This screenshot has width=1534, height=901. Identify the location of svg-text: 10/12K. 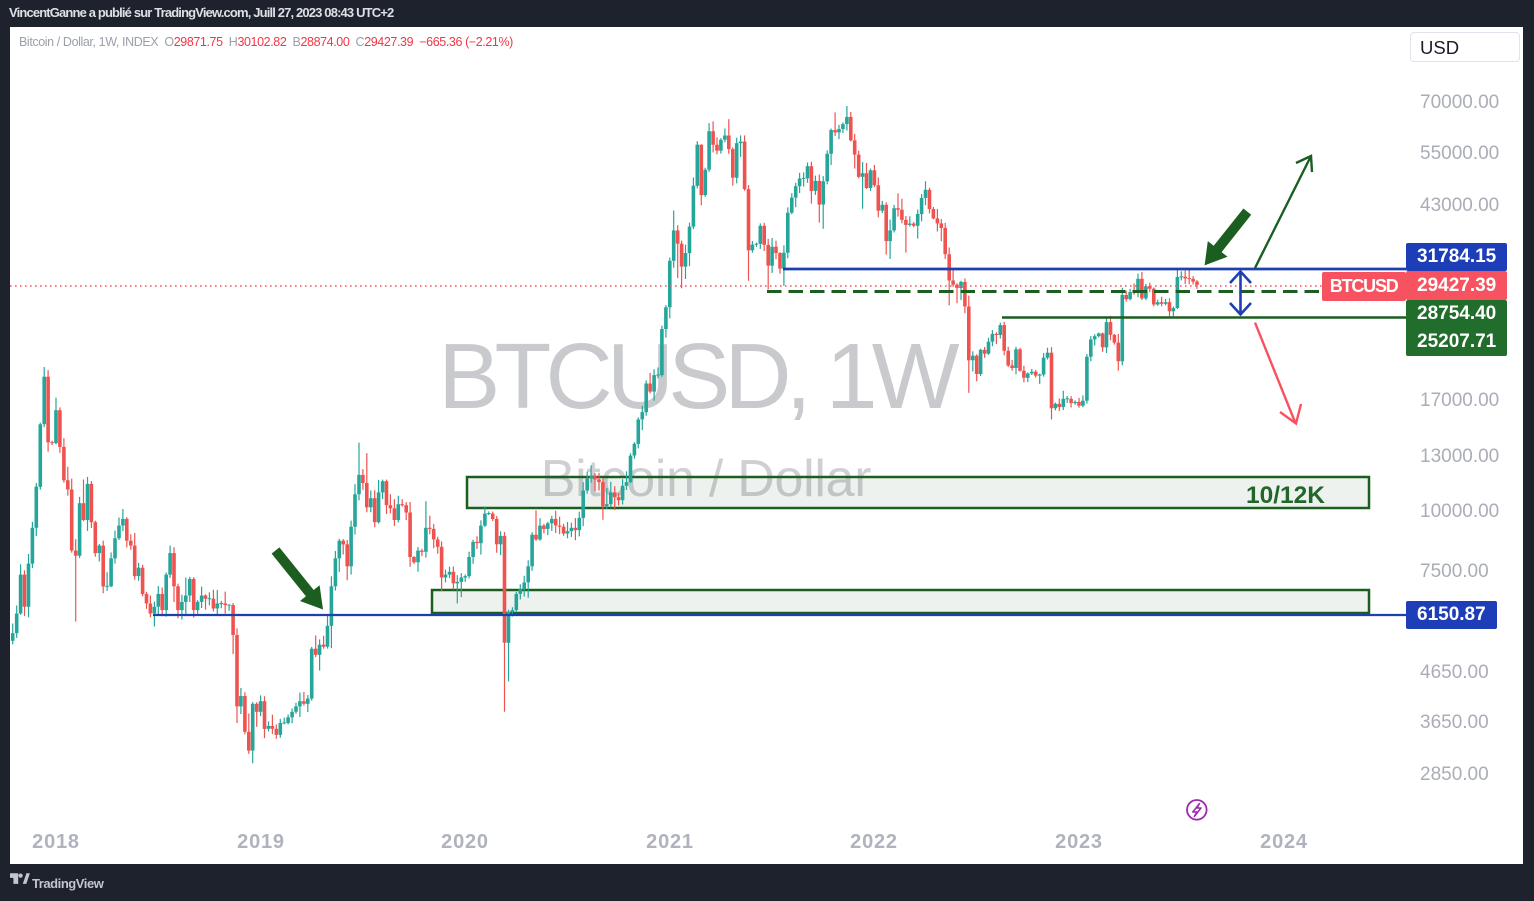
(1285, 495).